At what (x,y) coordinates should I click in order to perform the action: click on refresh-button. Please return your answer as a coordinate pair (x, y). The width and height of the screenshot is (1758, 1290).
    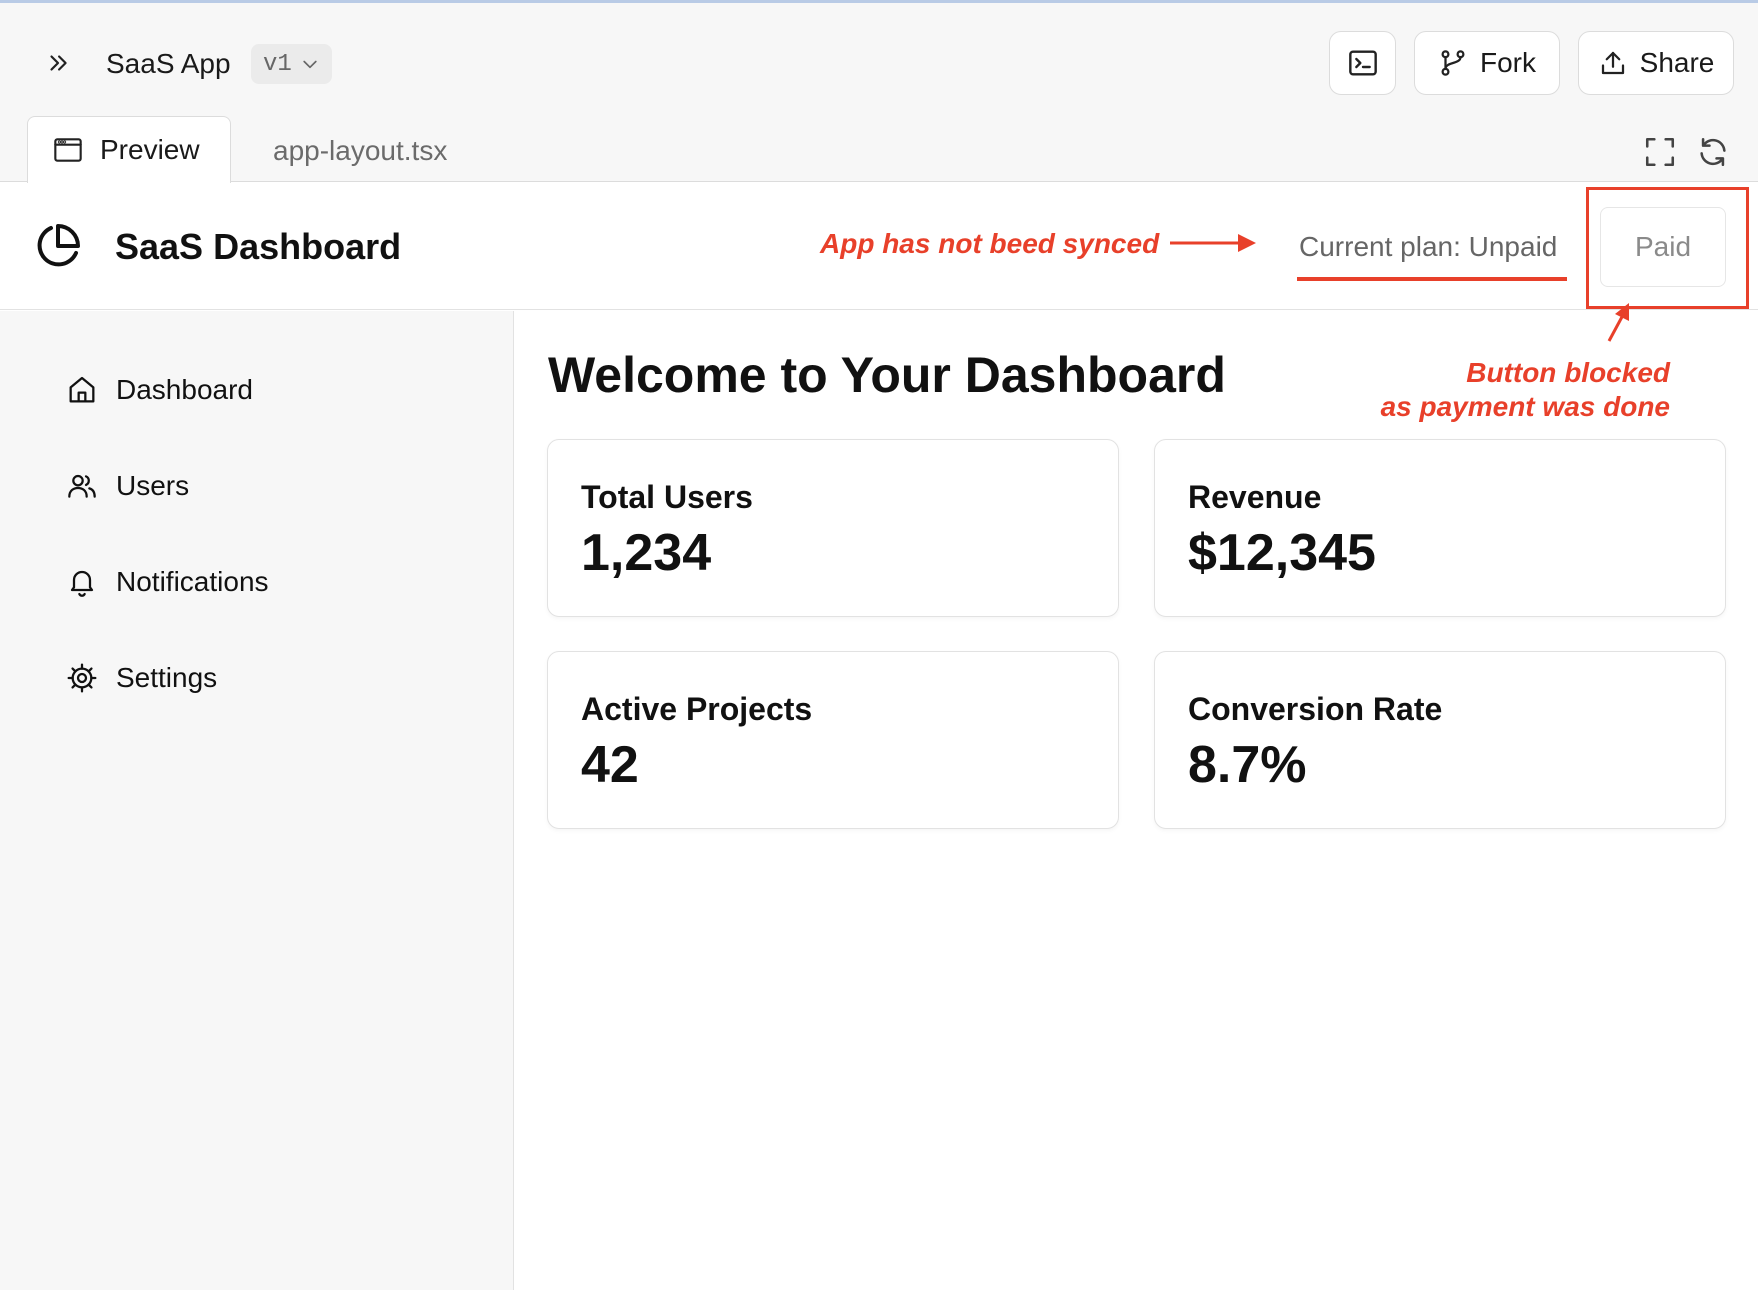
    Looking at the image, I should click on (1713, 152).